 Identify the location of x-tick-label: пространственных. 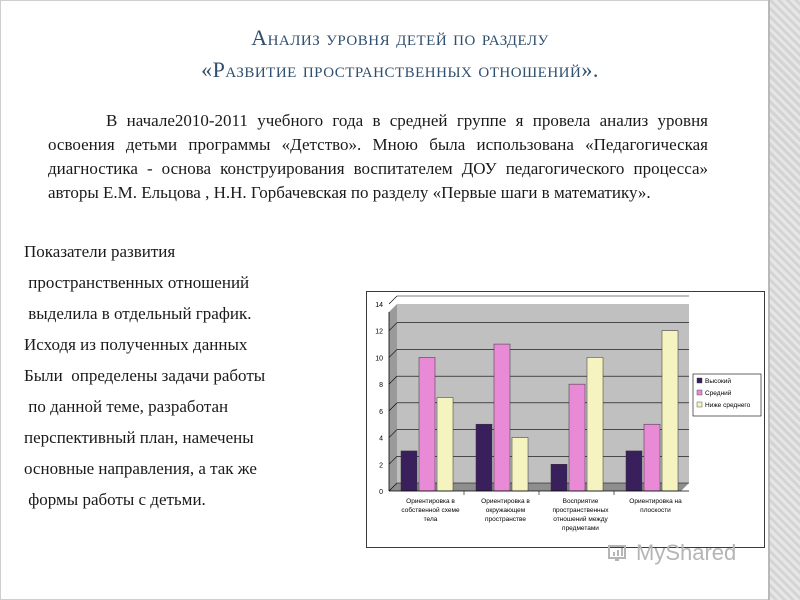
(580, 510).